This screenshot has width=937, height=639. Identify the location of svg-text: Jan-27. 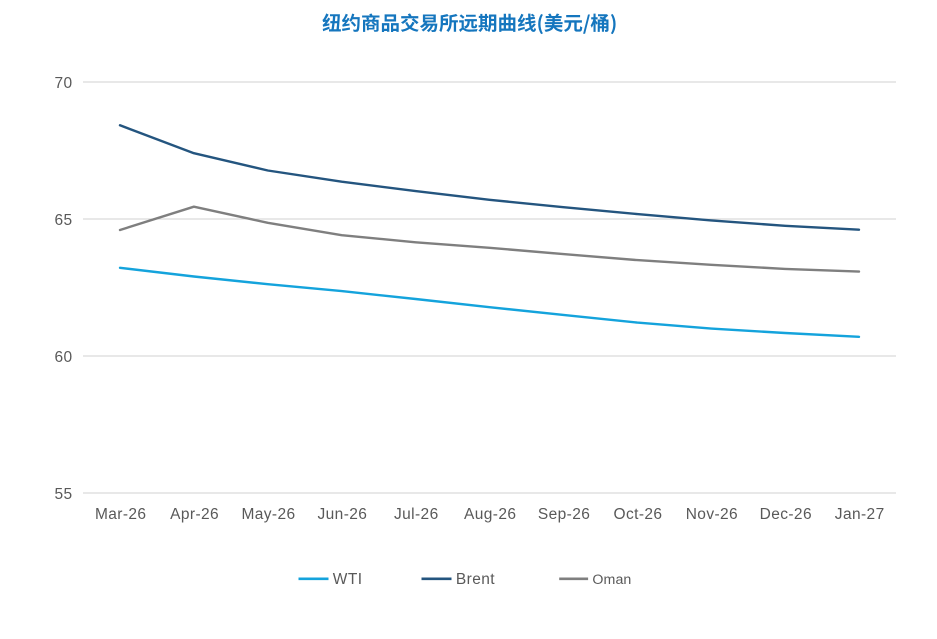
(860, 514).